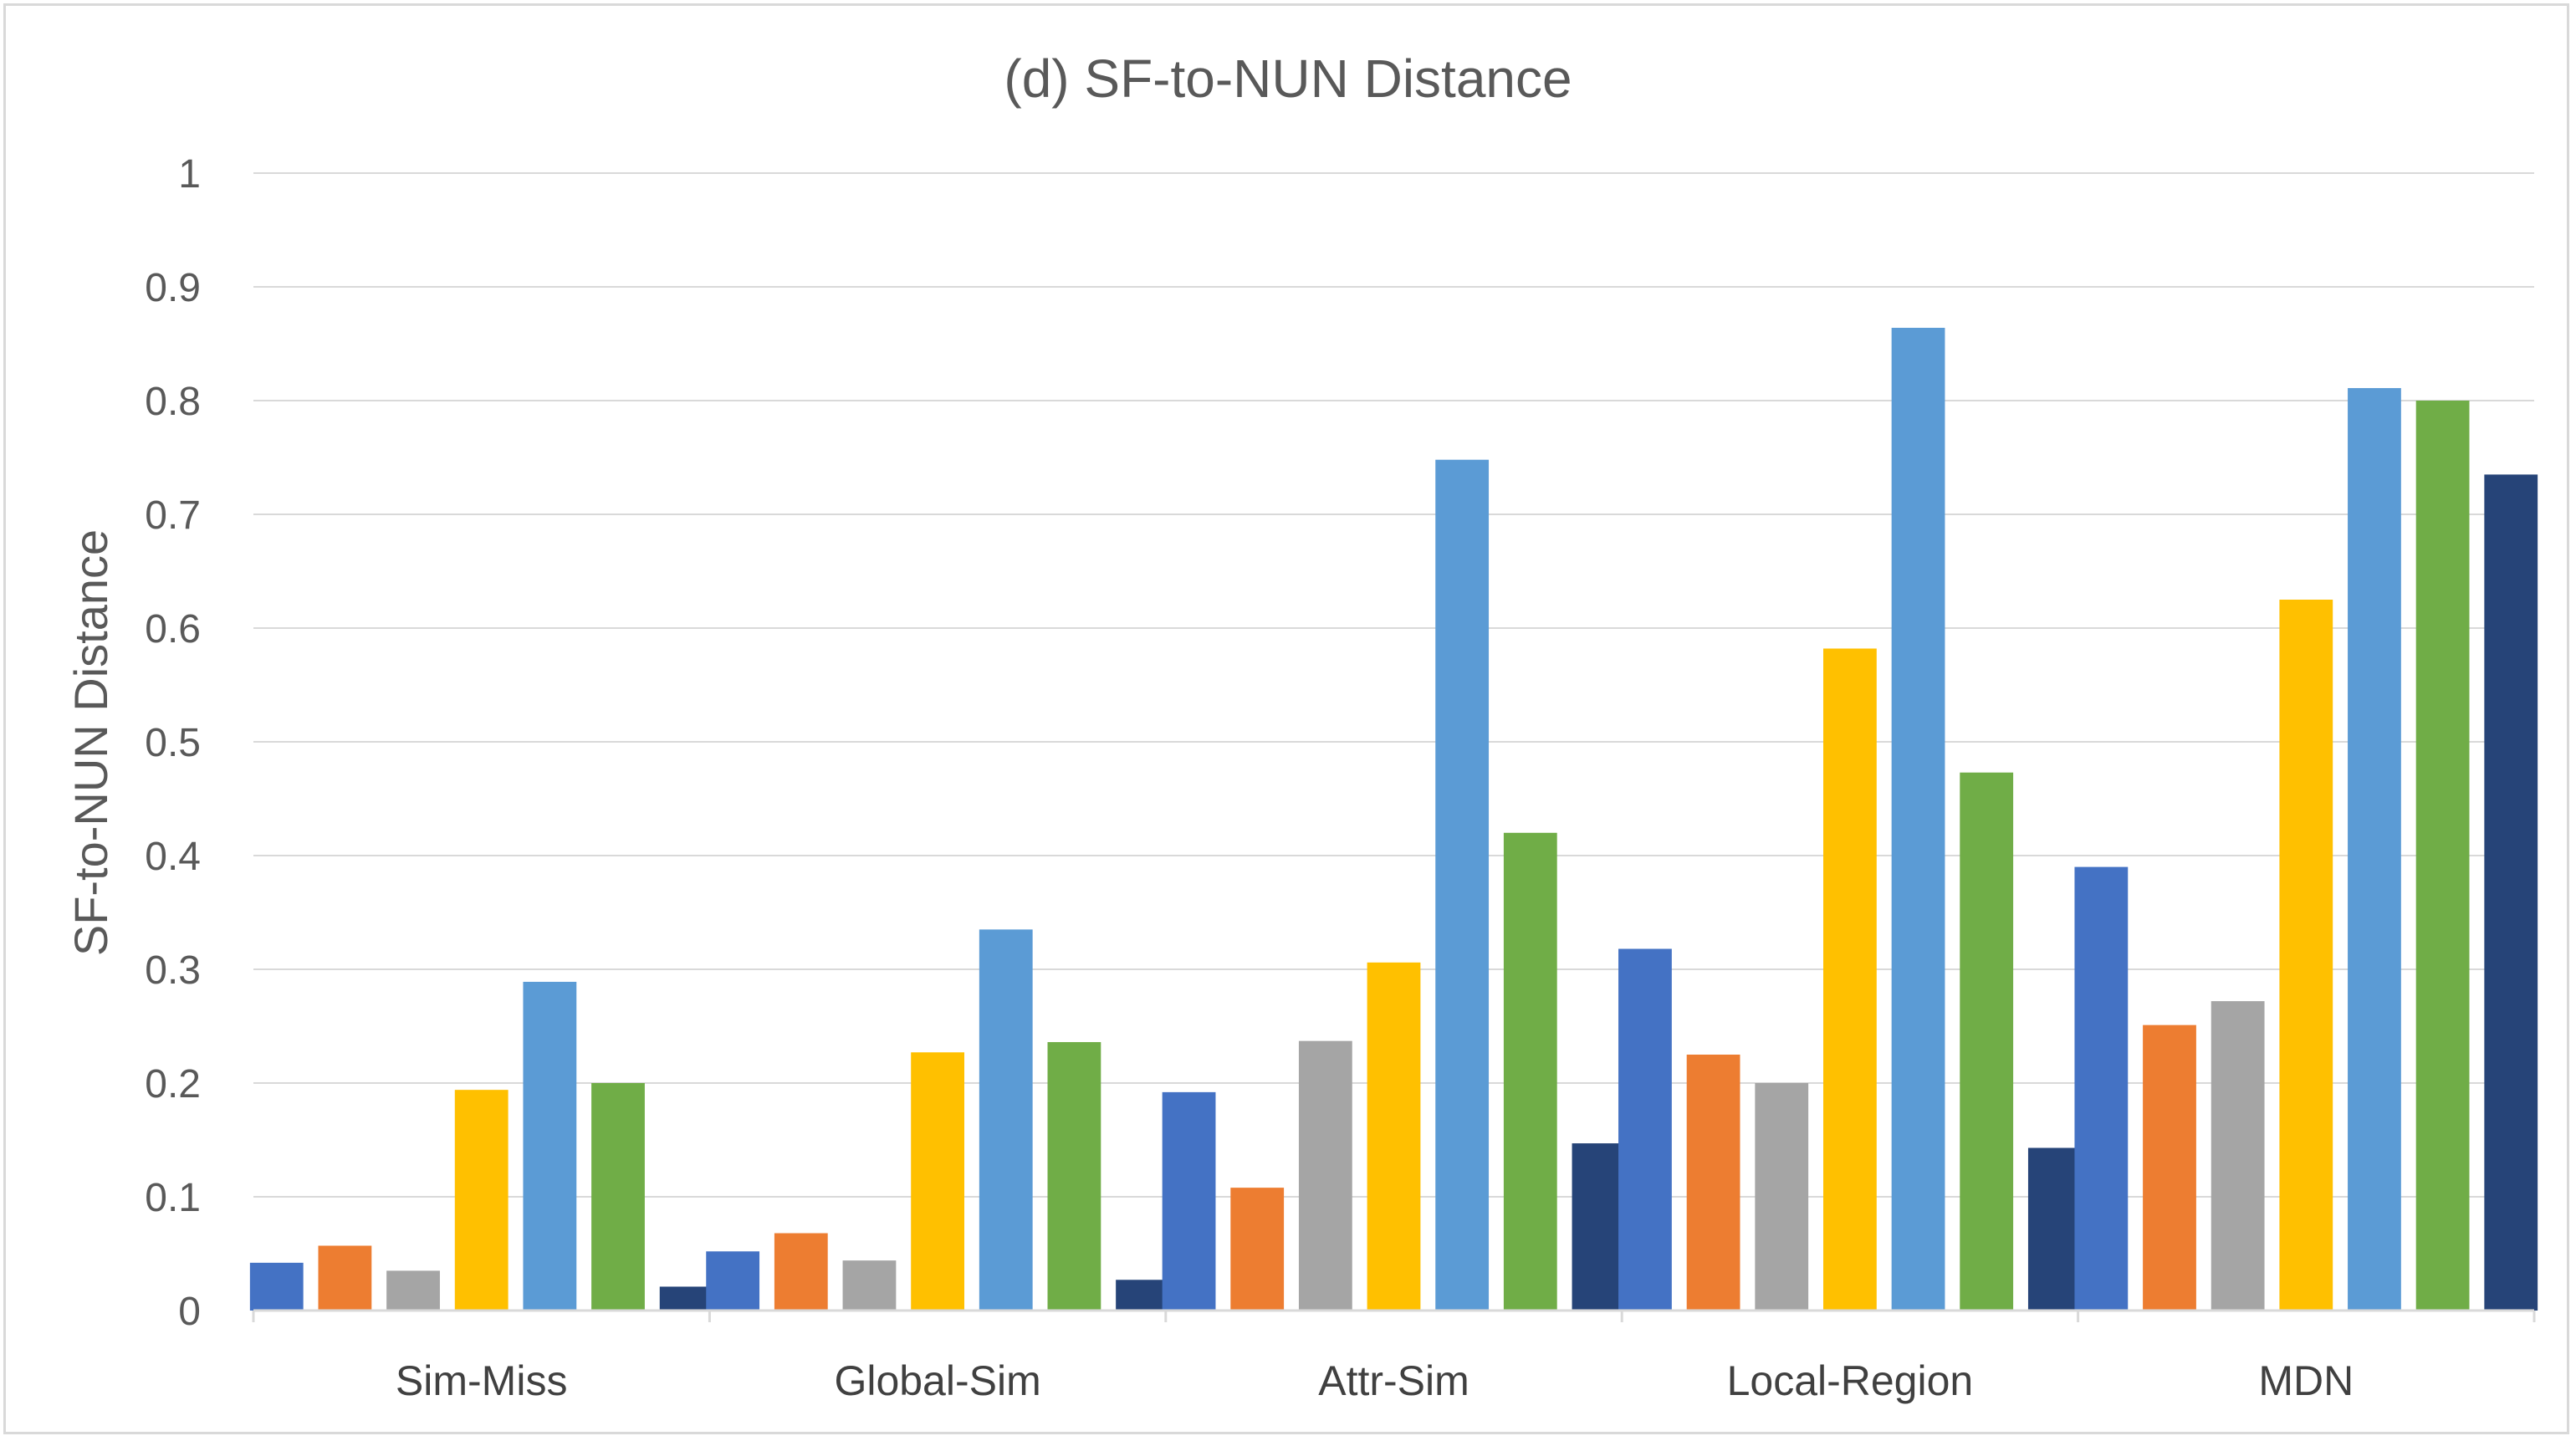 The image size is (2576, 1441). Describe the element at coordinates (173, 515) in the screenshot. I see `y-tick-label: 0.7` at that location.